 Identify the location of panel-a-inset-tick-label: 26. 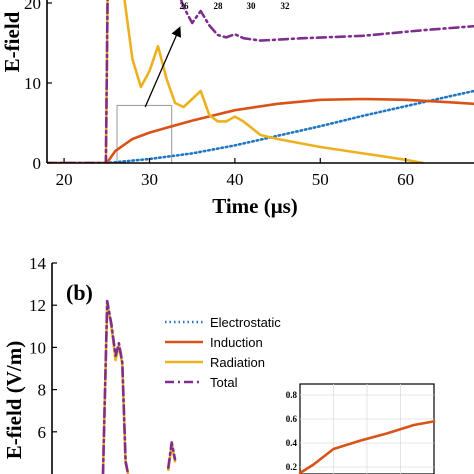
(185, 6).